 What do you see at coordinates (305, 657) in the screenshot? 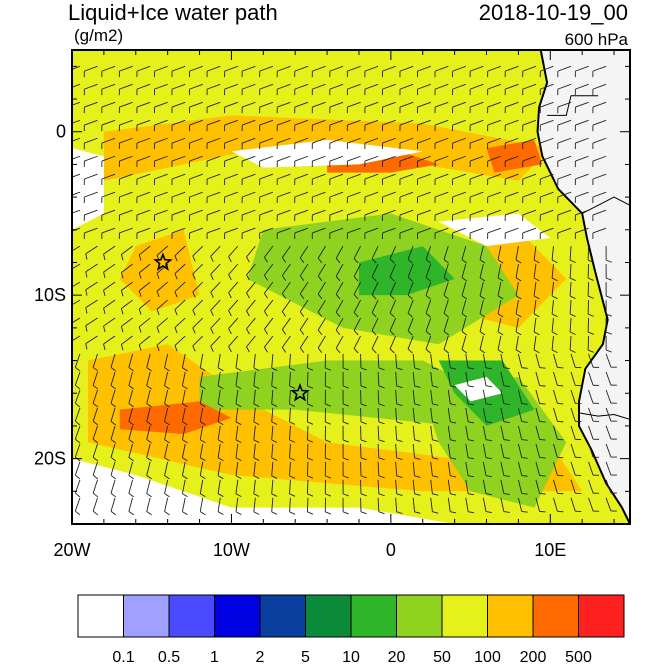
I see `colorbar-label: 5` at bounding box center [305, 657].